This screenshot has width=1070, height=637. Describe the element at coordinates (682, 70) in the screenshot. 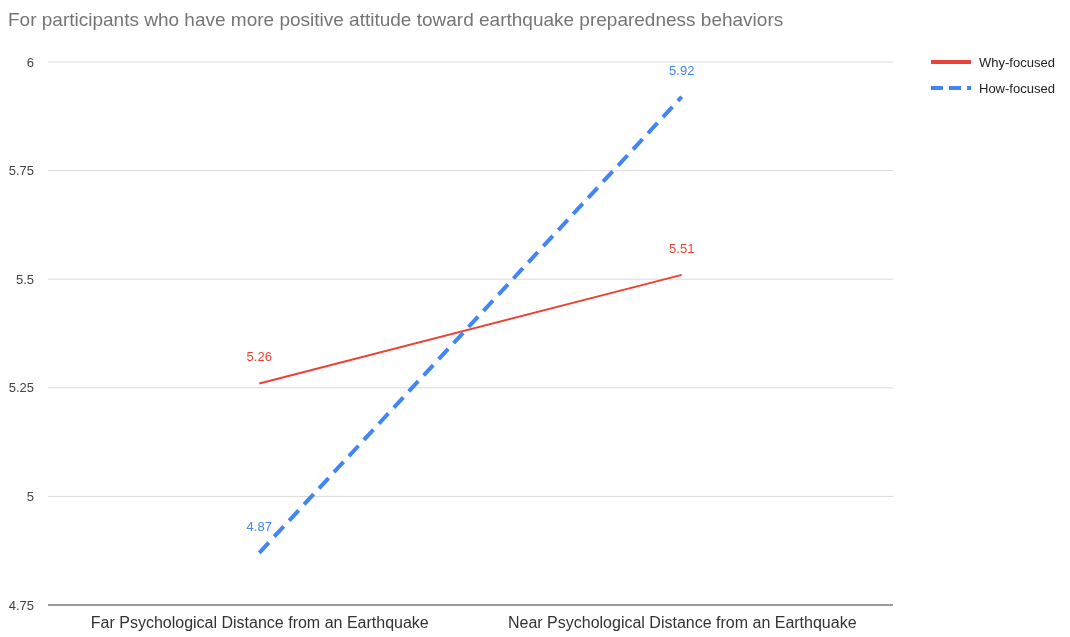

I see `data-label: 5.92` at that location.